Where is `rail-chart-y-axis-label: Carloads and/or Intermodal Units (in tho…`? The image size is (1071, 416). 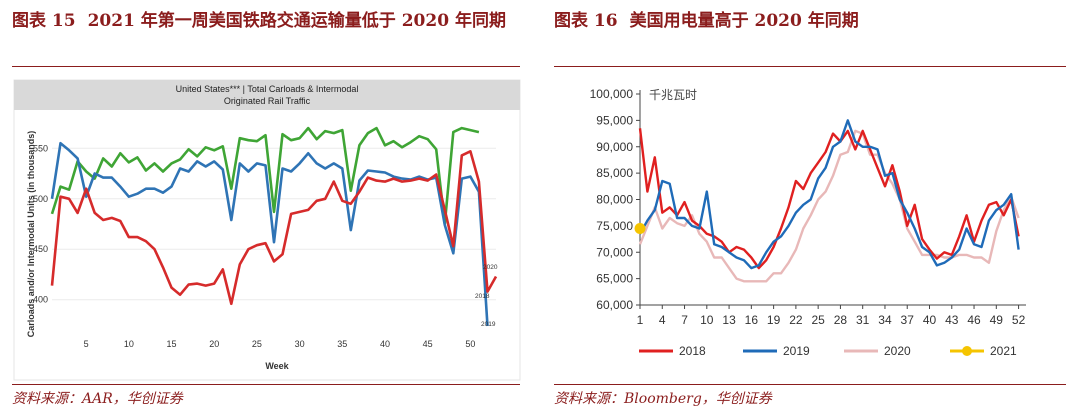
rail-chart-y-axis-label: Carloads and/or Intermodal Units (in tho… is located at coordinates (31, 234).